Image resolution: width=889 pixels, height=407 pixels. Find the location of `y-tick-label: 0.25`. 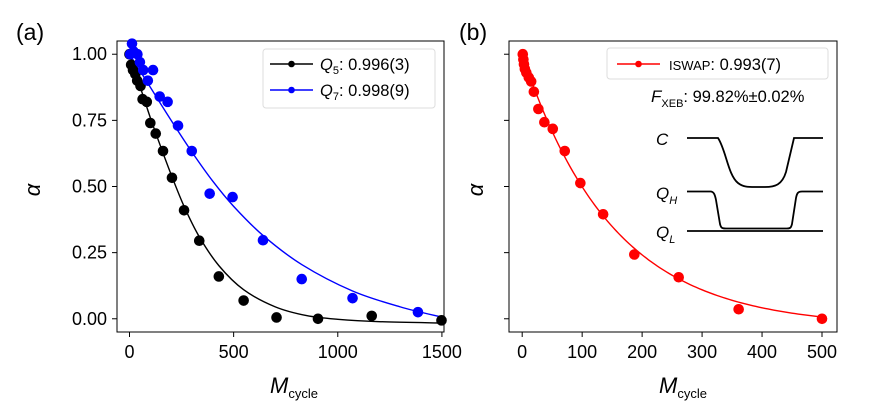

y-tick-label: 0.25 is located at coordinates (89, 253).